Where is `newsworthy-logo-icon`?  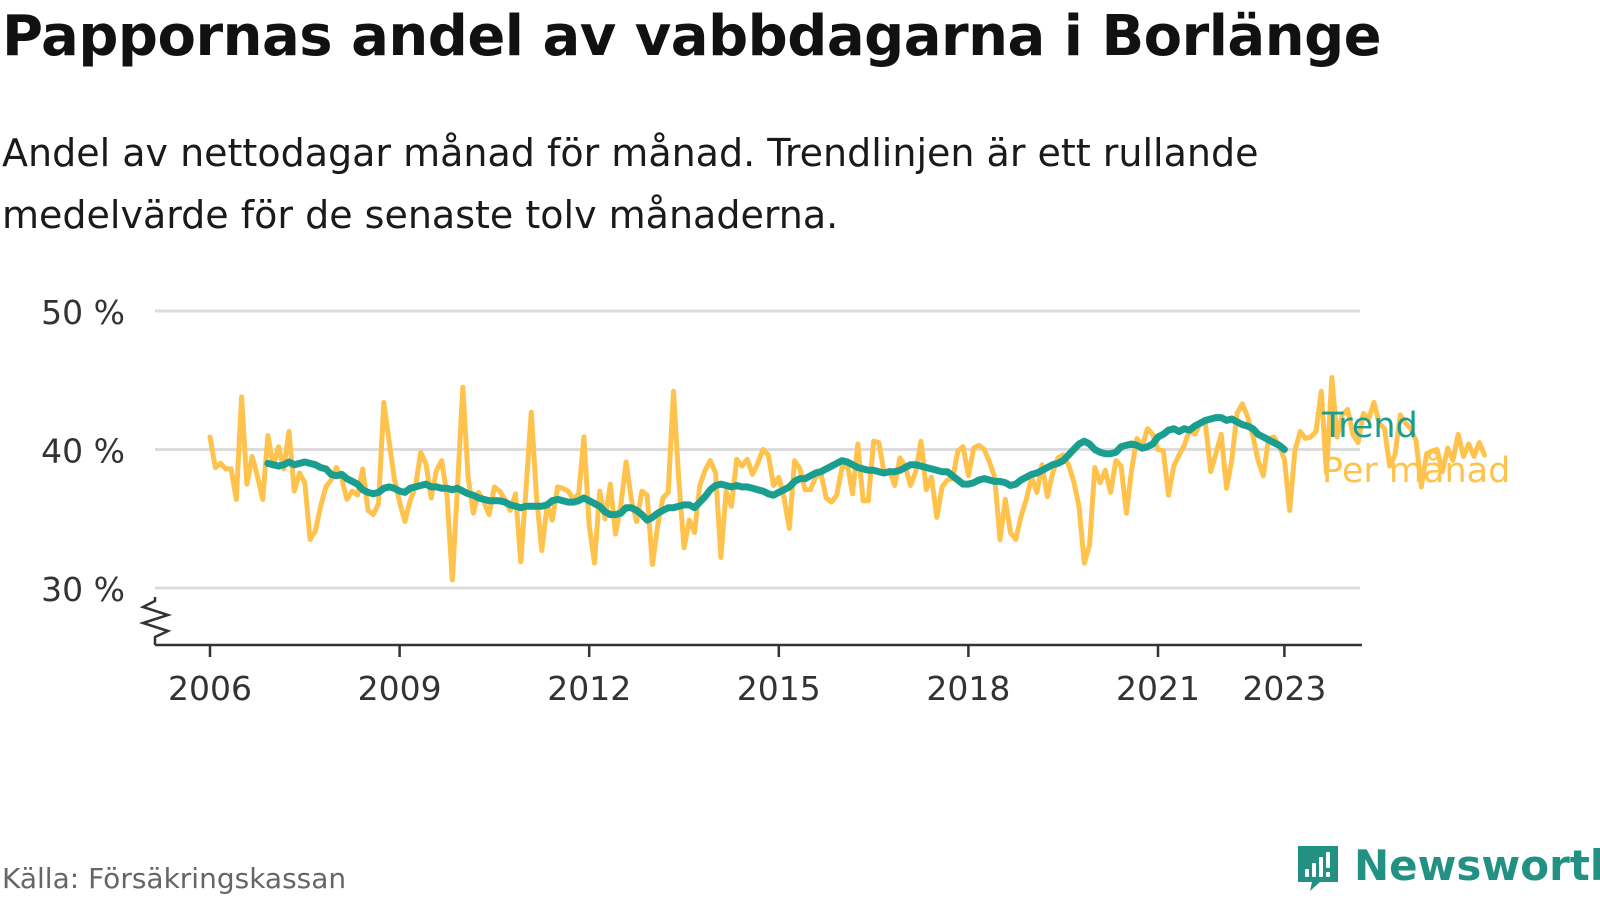 newsworthy-logo-icon is located at coordinates (1318, 868).